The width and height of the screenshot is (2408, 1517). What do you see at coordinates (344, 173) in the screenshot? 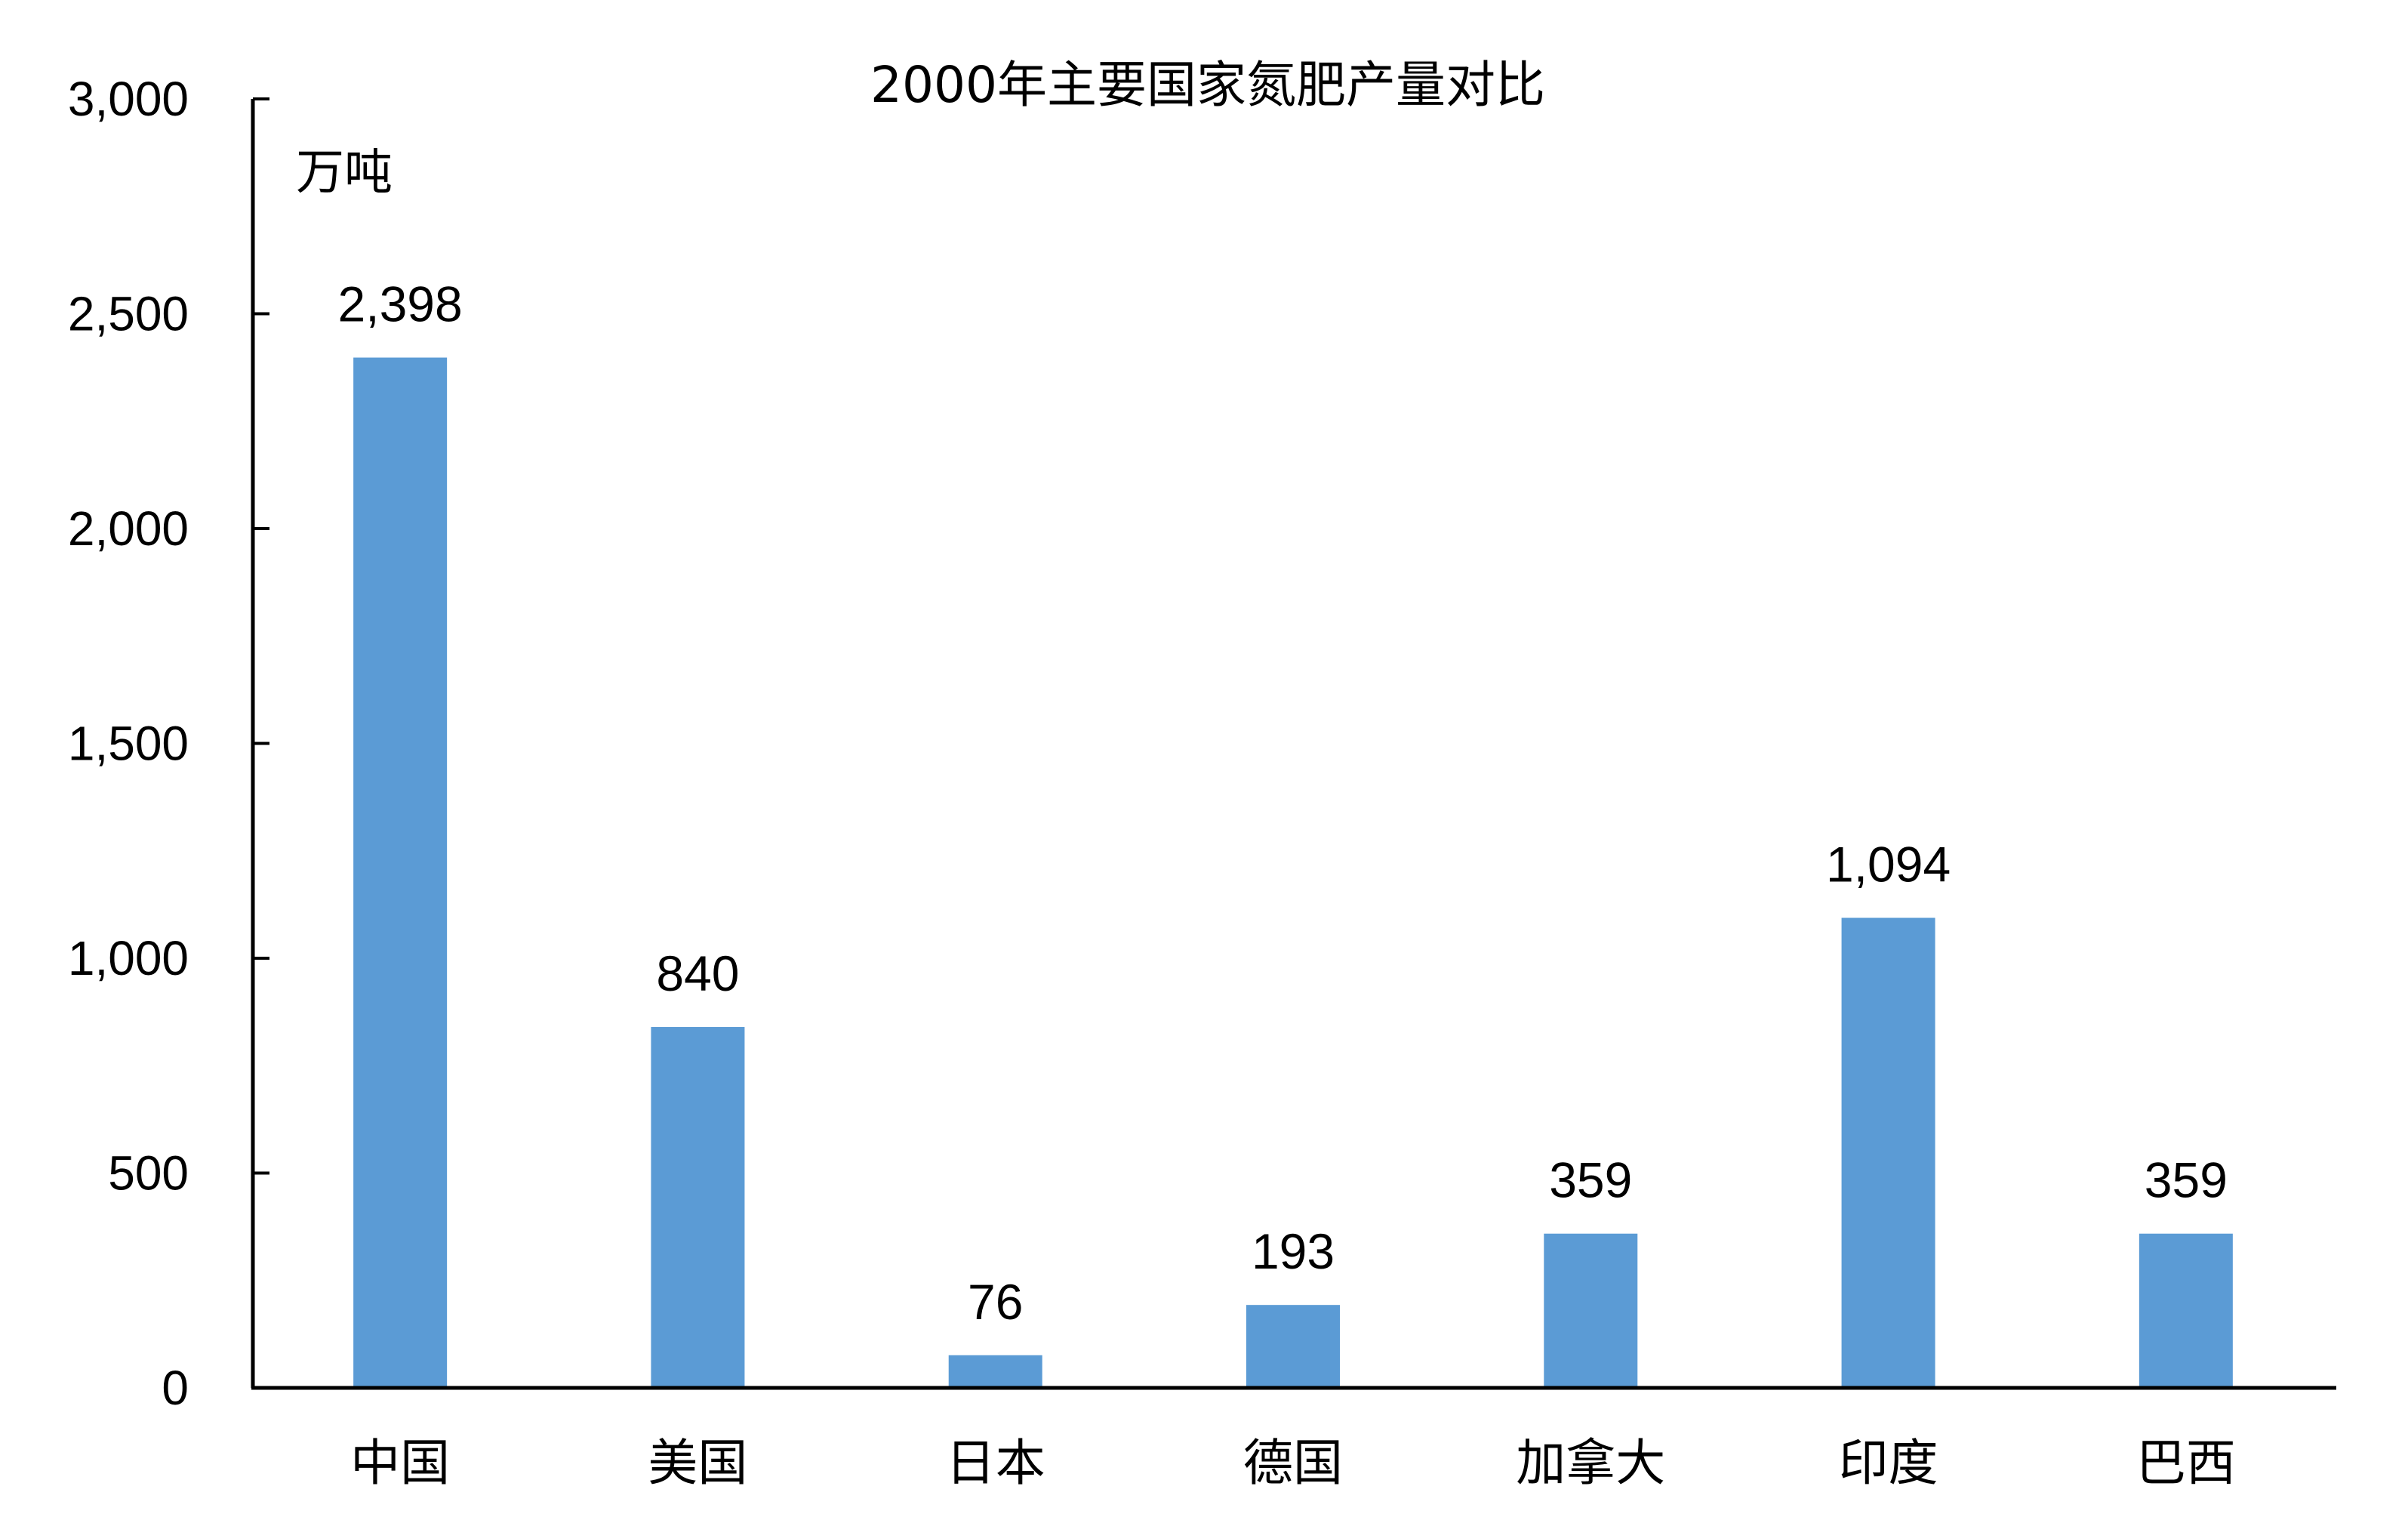
I see `y-axis-unit-label: 万吨` at bounding box center [344, 173].